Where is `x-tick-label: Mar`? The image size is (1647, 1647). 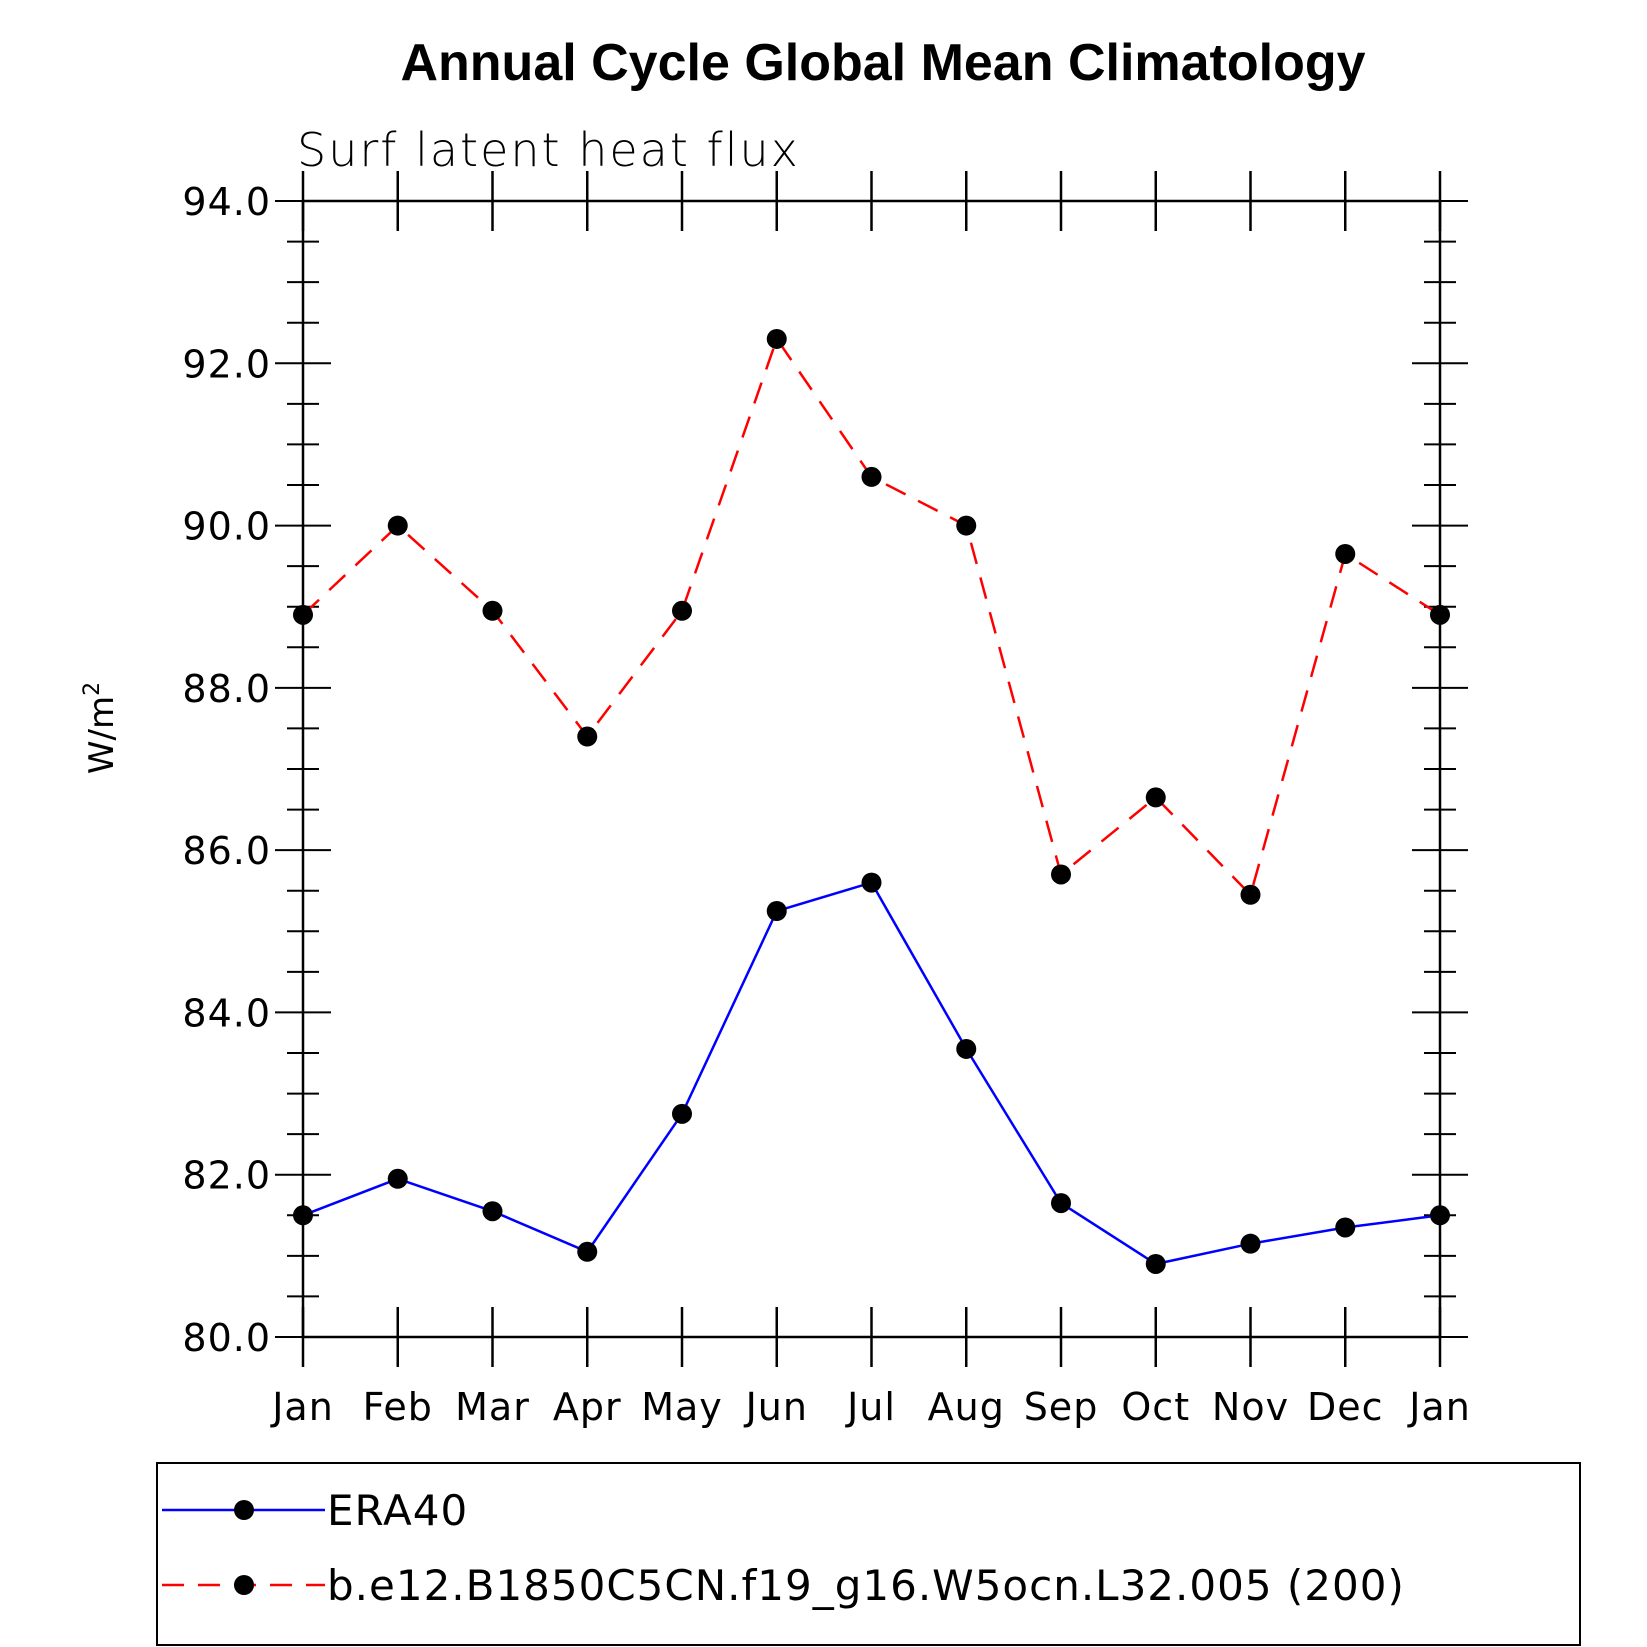
x-tick-label: Mar is located at coordinates (492, 1407).